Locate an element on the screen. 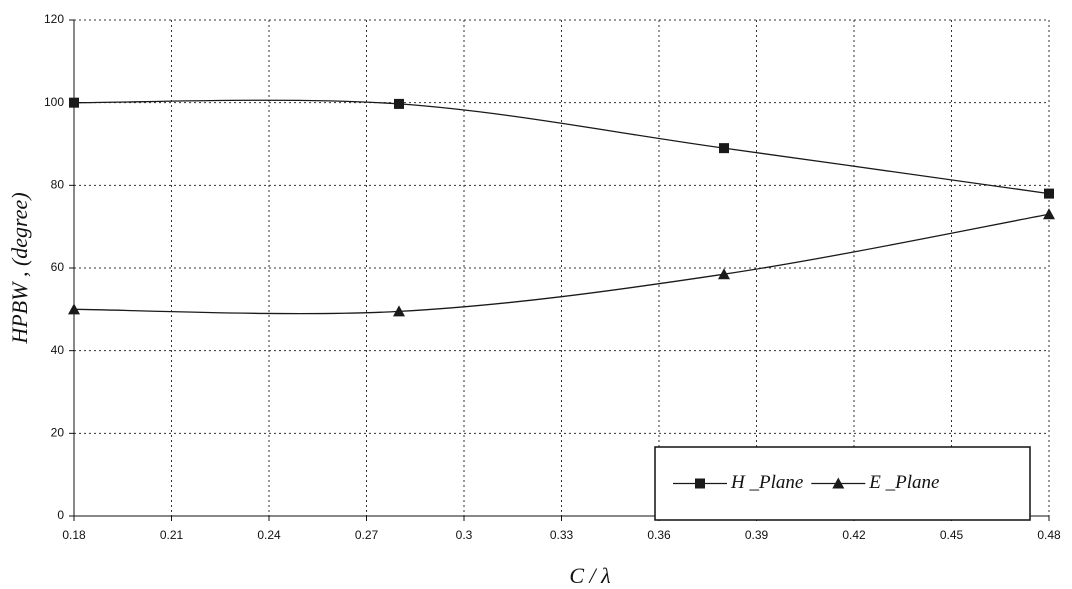  y-axis-title: HPBW , (degree) is located at coordinates (19, 268).